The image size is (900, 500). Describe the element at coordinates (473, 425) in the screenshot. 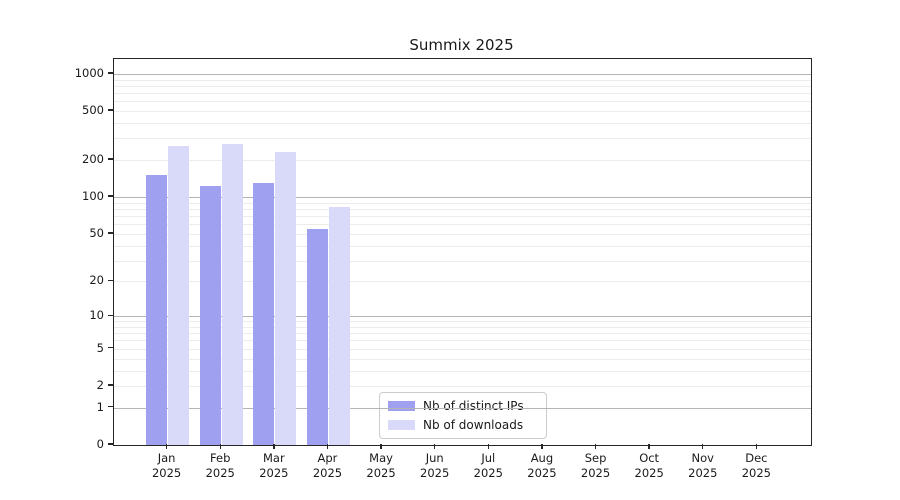

I see `legend-label-downloads: Nb of downloads` at that location.